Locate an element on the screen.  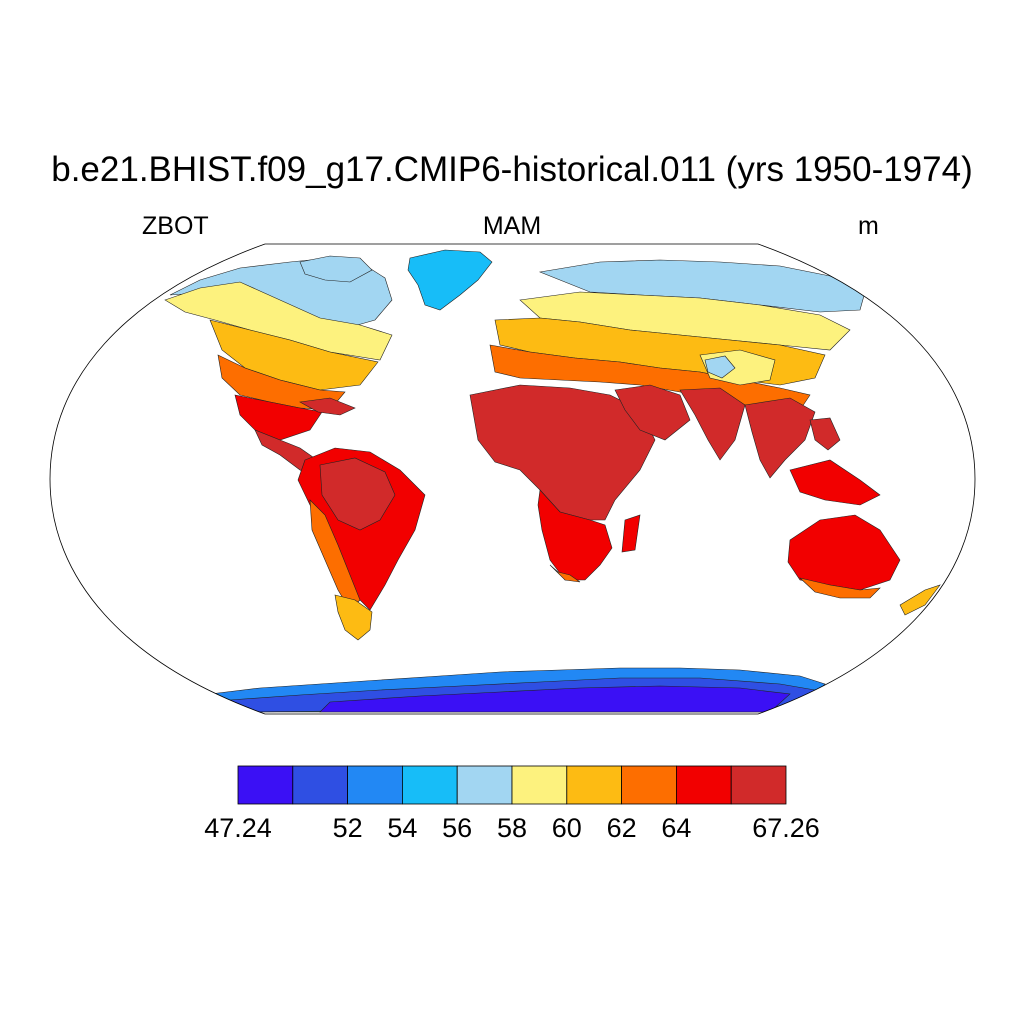
antarctica is located at coordinates (517, 690).